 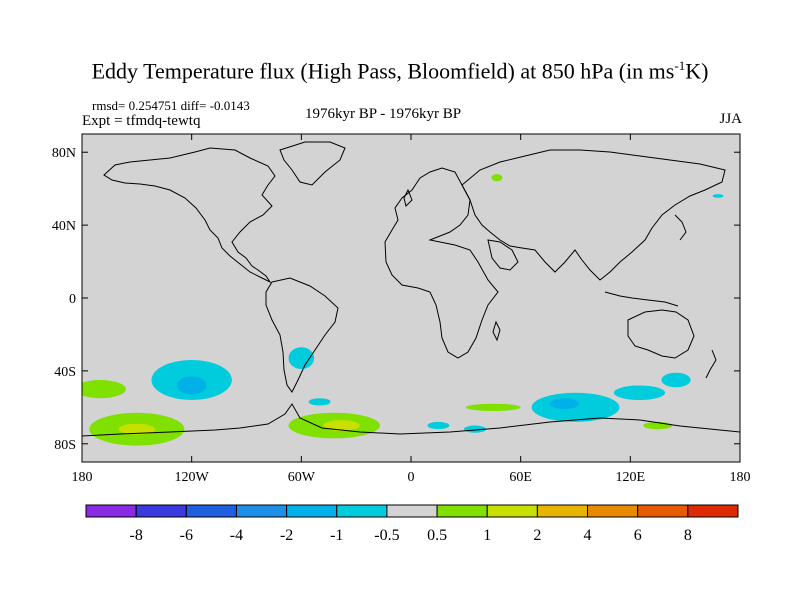 What do you see at coordinates (680, 227) in the screenshot?
I see `coast-japan` at bounding box center [680, 227].